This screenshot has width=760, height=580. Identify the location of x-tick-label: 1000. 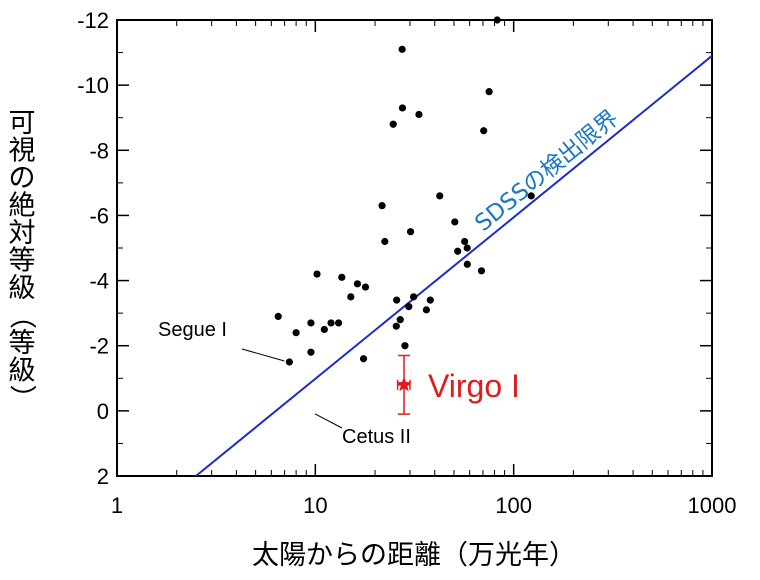
(712, 505).